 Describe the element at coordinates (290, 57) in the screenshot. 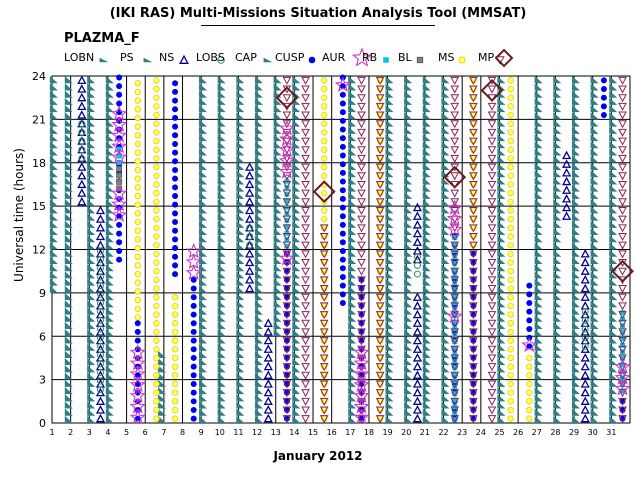

I see `legend-label-cusp: CUSP` at that location.